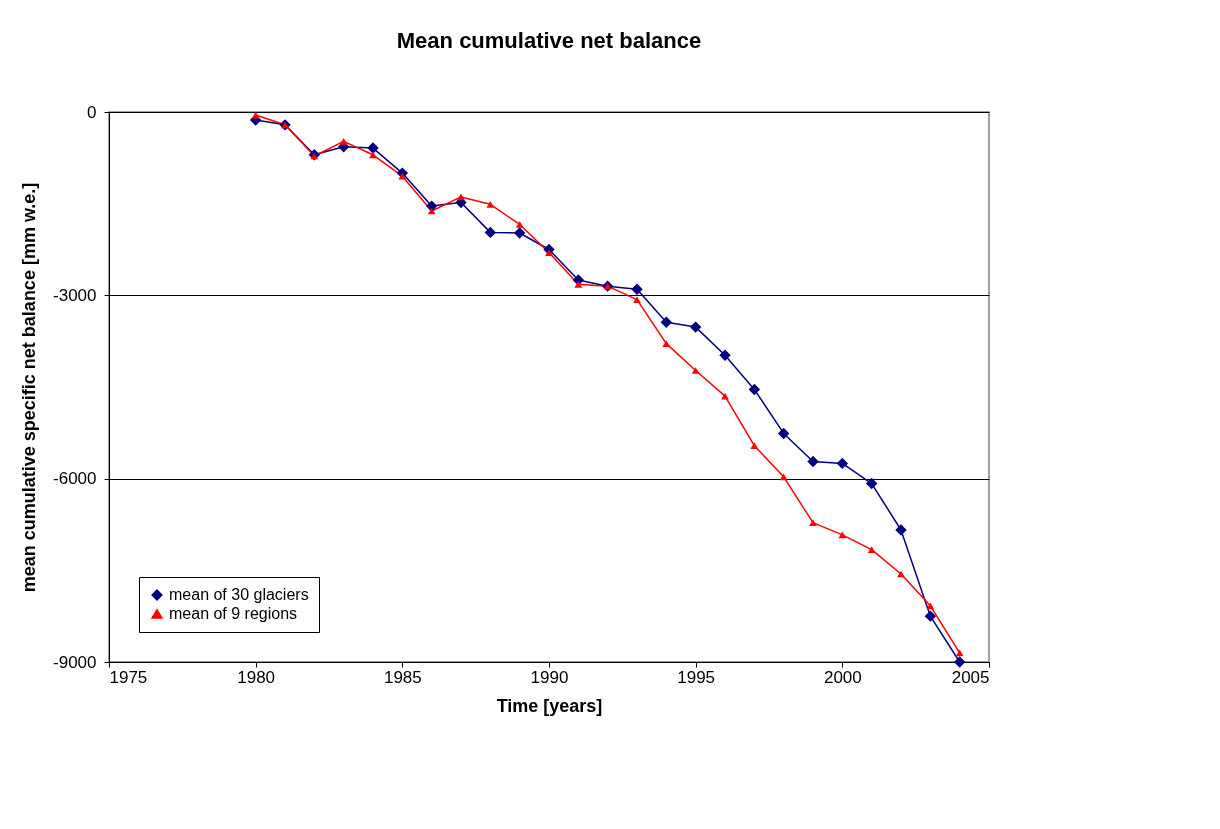 The image size is (1220, 829). Describe the element at coordinates (970, 677) in the screenshot. I see `x-tick-label: 2005` at that location.